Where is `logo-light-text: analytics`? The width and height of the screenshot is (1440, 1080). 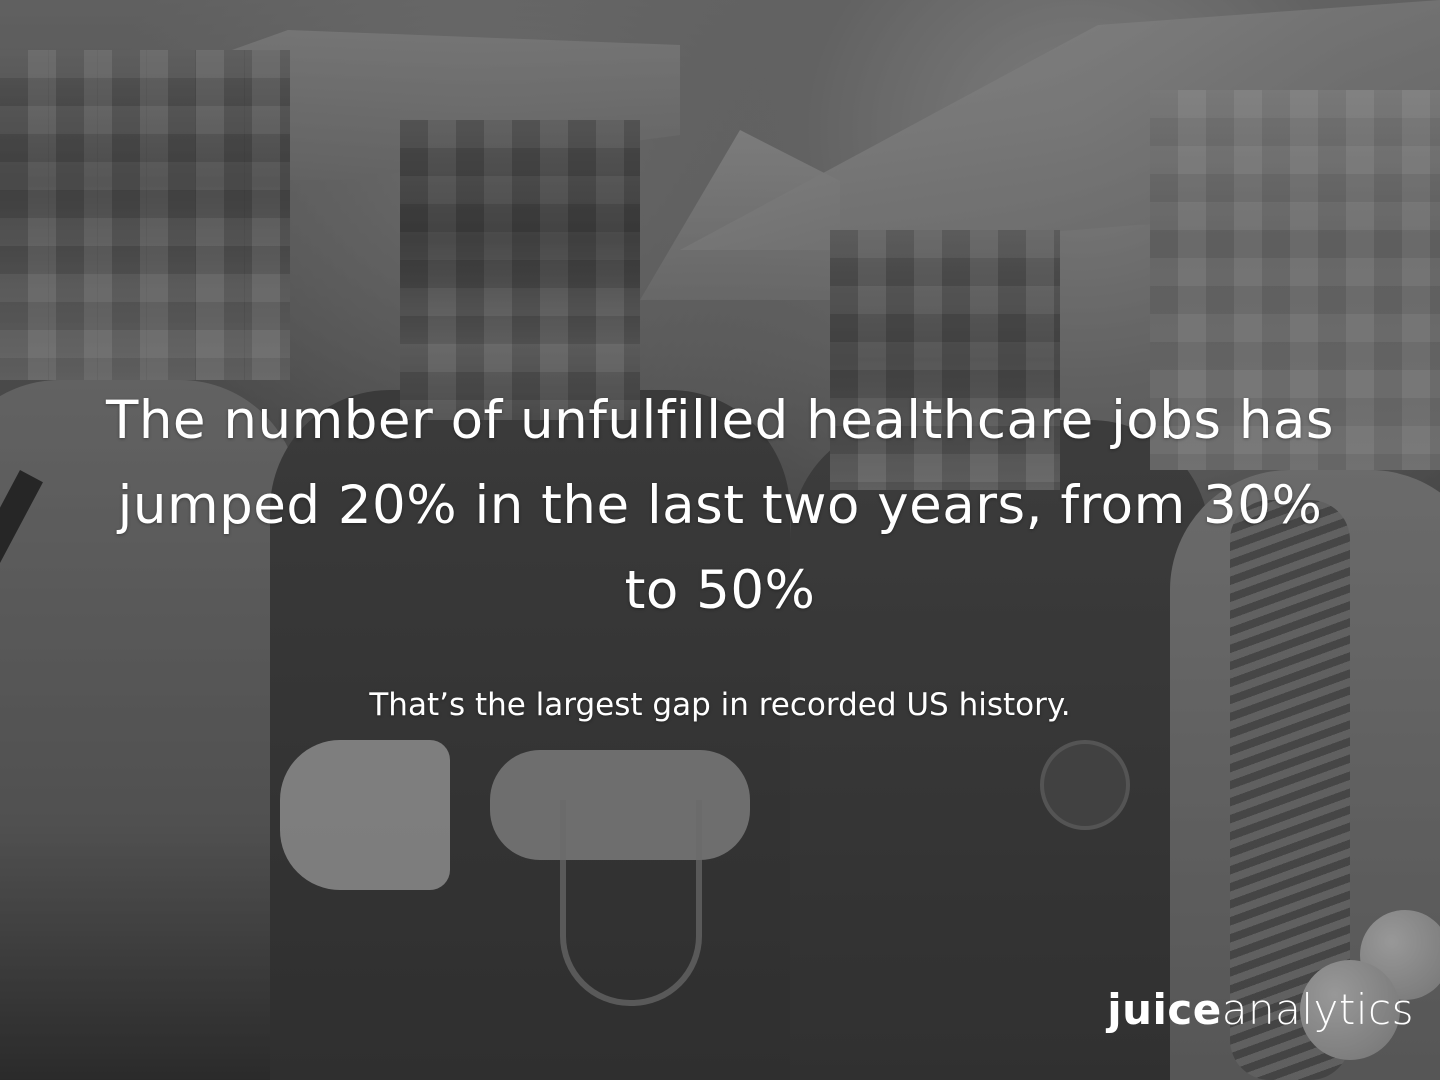
logo-light-text: analytics is located at coordinates (1317, 1009).